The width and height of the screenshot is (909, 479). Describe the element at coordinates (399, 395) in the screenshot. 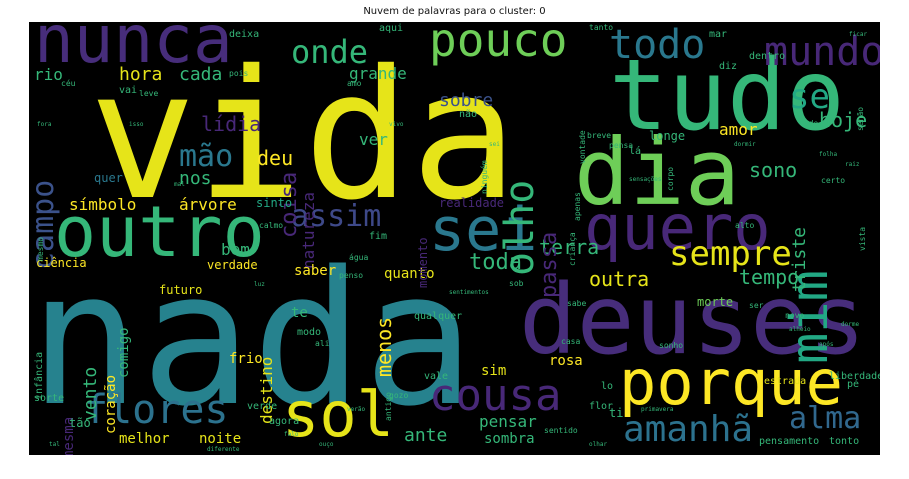

I see `word-gozo: gozo` at that location.